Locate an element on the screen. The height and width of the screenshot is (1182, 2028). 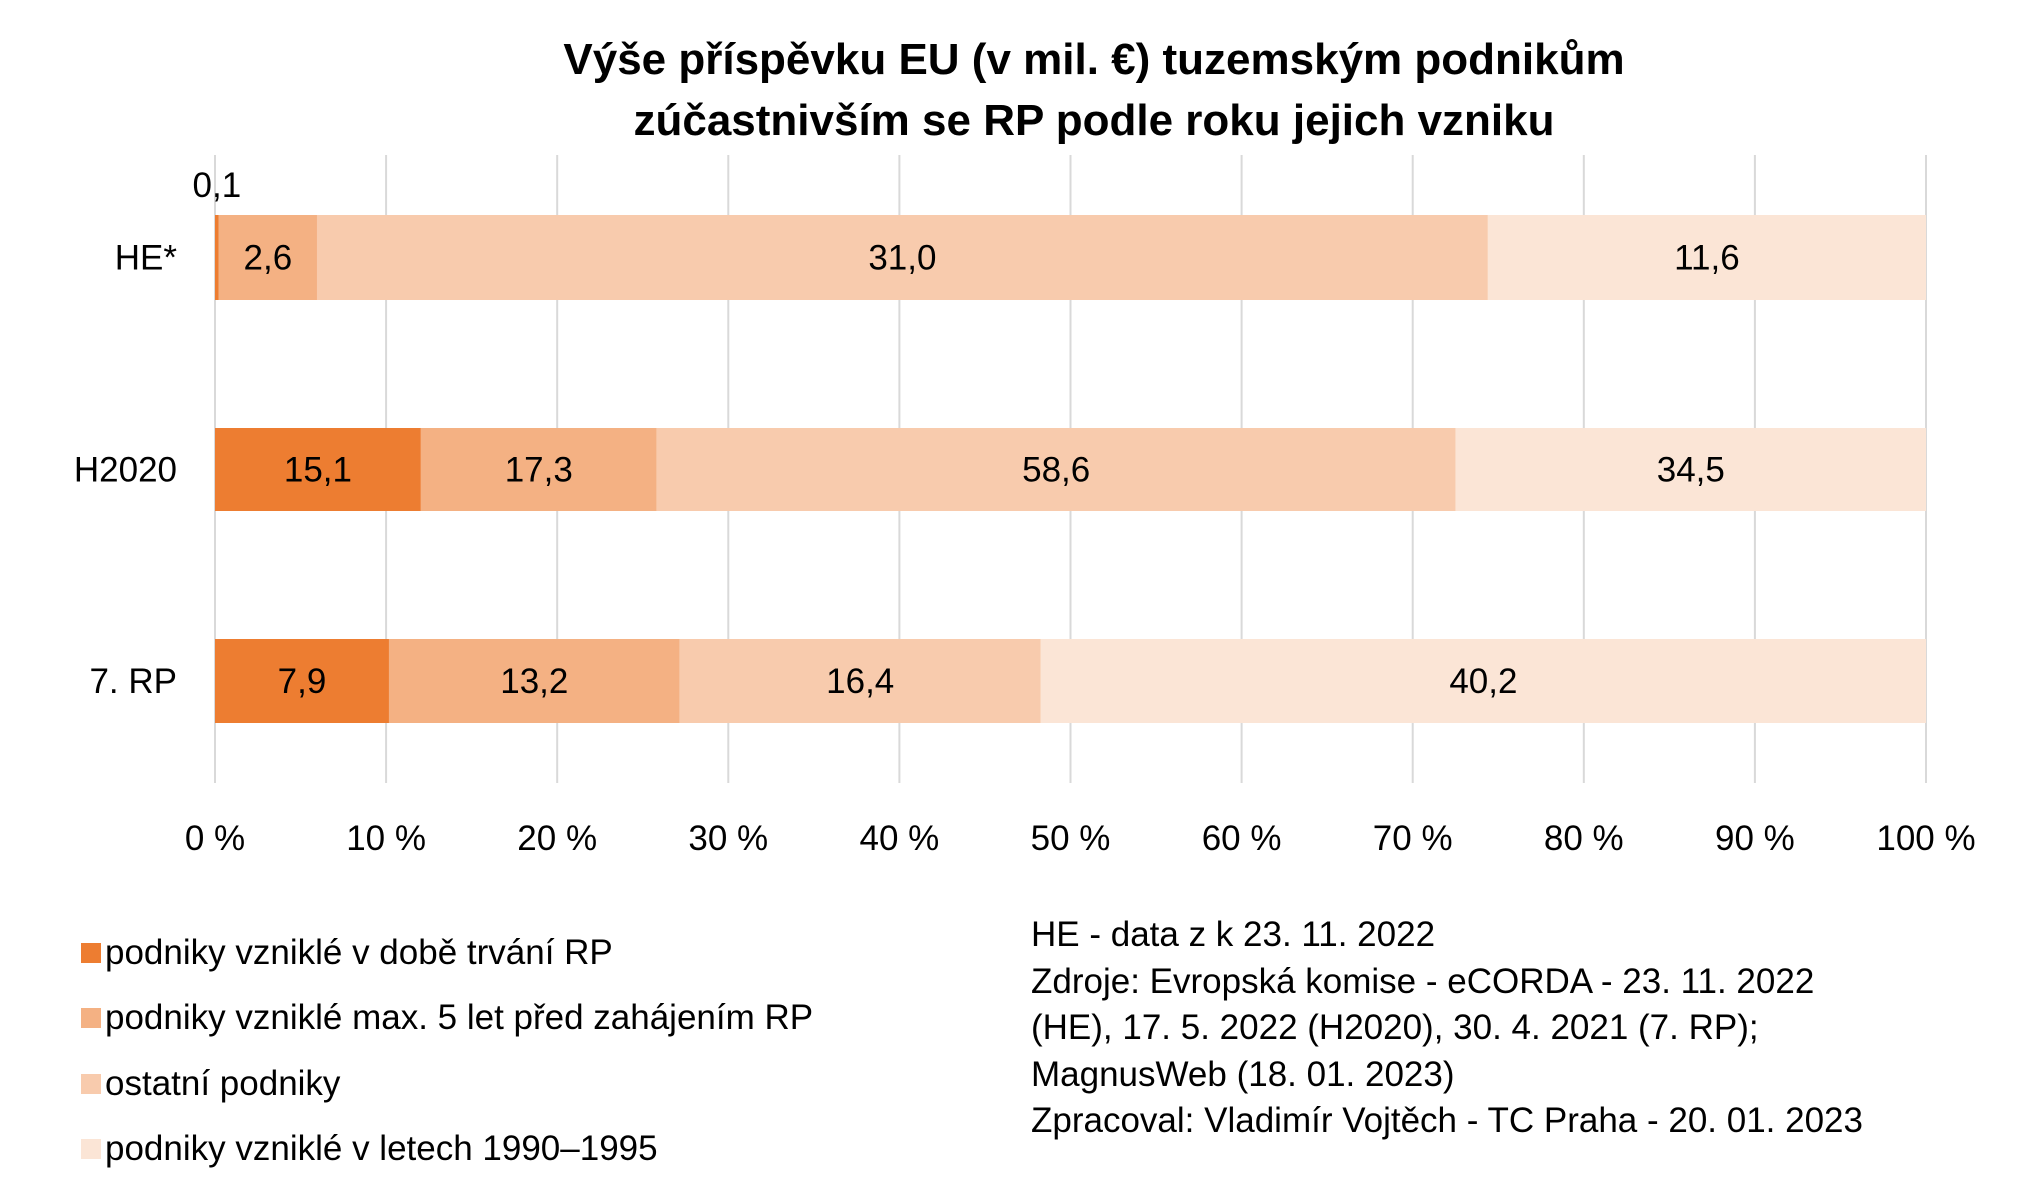
legend-label: ostatní podniky is located at coordinates (222, 1084).